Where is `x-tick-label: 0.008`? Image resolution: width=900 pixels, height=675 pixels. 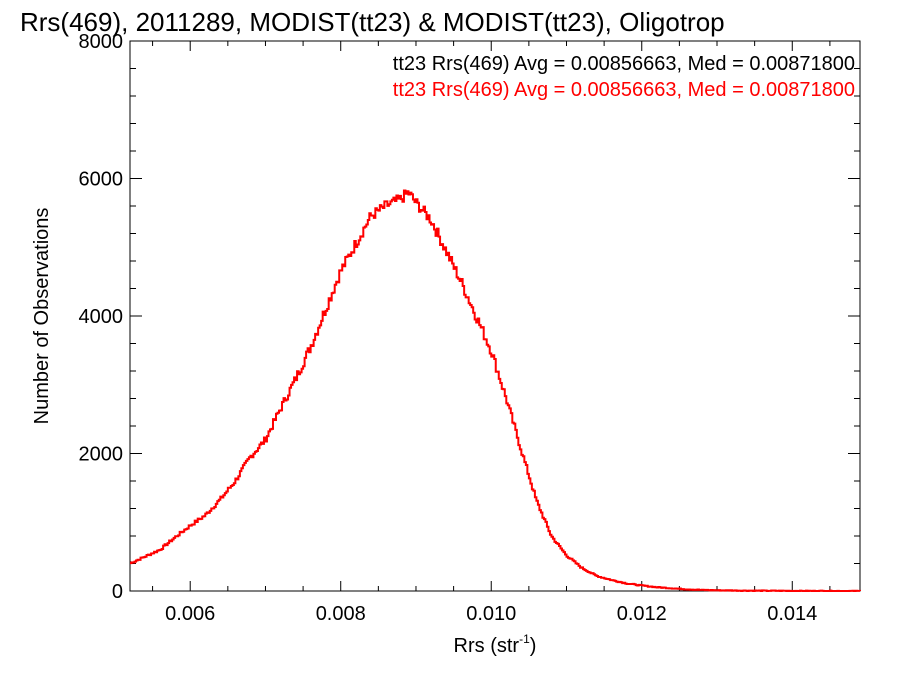 x-tick-label: 0.008 is located at coordinates (341, 614).